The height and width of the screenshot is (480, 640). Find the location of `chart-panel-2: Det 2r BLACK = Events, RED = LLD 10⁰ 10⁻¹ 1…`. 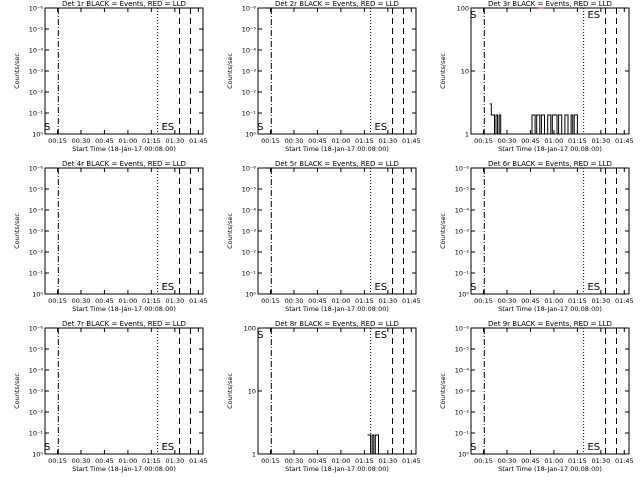

chart-panel-2: Det 2r BLACK = Events, RED = LLD 10⁰ 10⁻¹ 1… is located at coordinates (323, 76).